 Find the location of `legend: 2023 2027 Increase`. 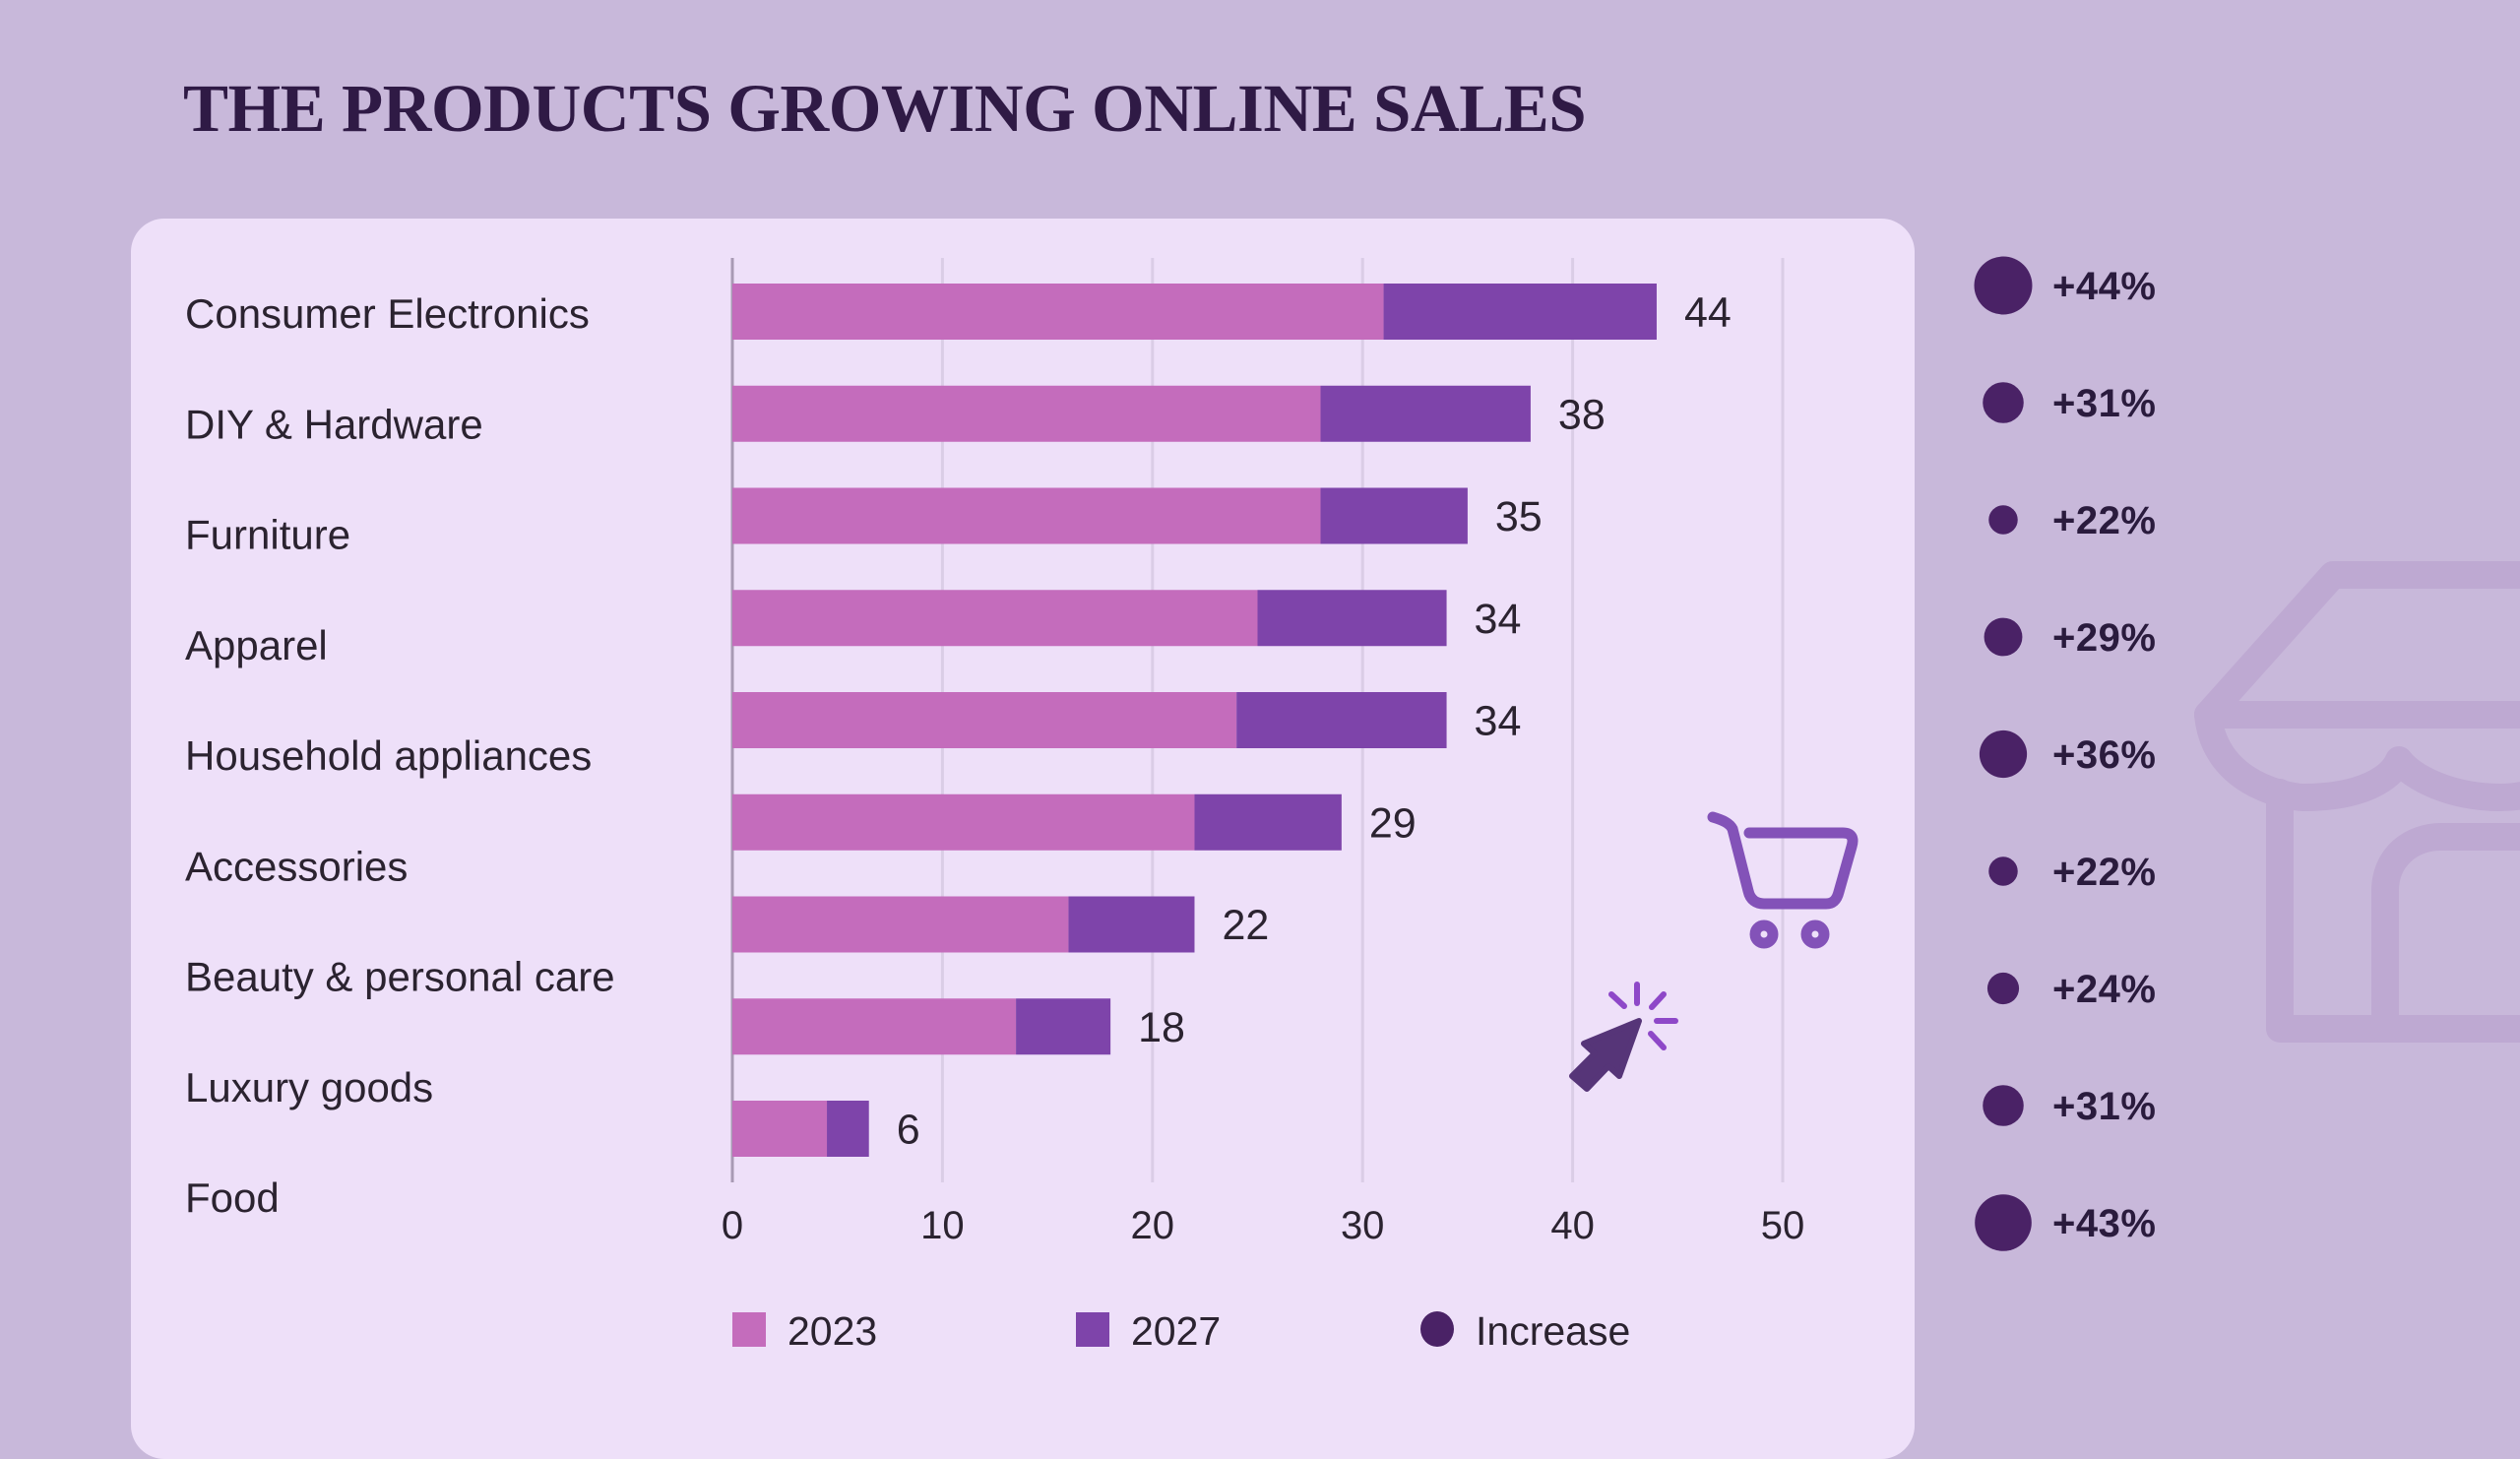

legend: 2023 2027 Increase is located at coordinates (1181, 1331).